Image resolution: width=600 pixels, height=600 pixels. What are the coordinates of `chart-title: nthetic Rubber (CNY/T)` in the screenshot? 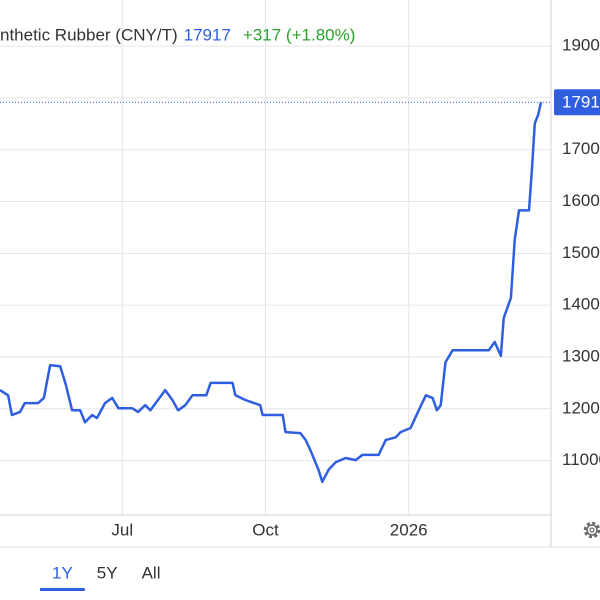 It's located at (89, 34).